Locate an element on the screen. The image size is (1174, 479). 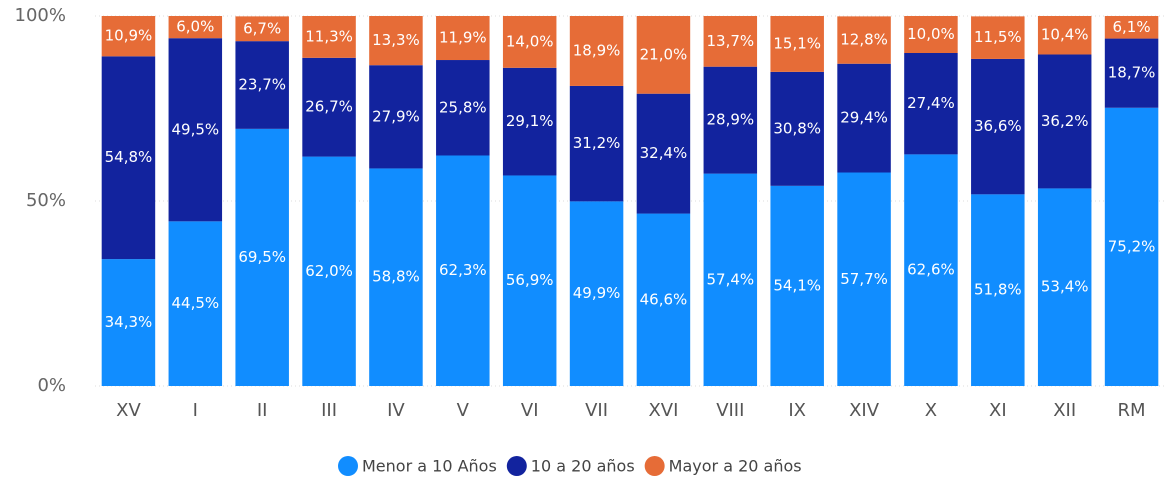
data-label: 54,8% is located at coordinates (129, 157).